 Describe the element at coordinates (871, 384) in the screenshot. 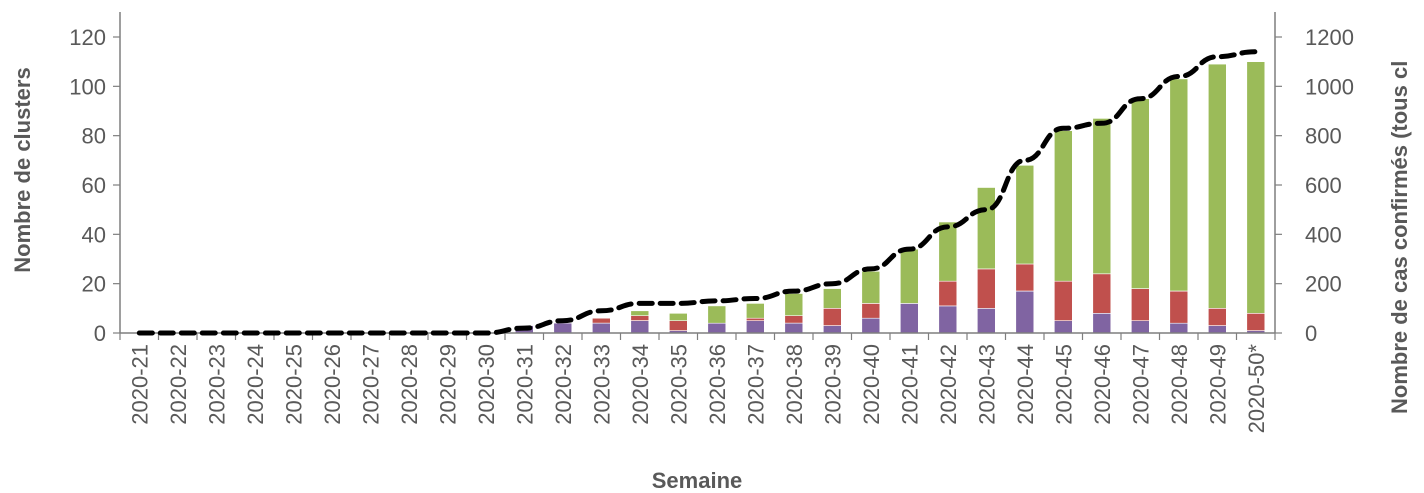

I see `x-tick-label-19: 2020-40` at that location.